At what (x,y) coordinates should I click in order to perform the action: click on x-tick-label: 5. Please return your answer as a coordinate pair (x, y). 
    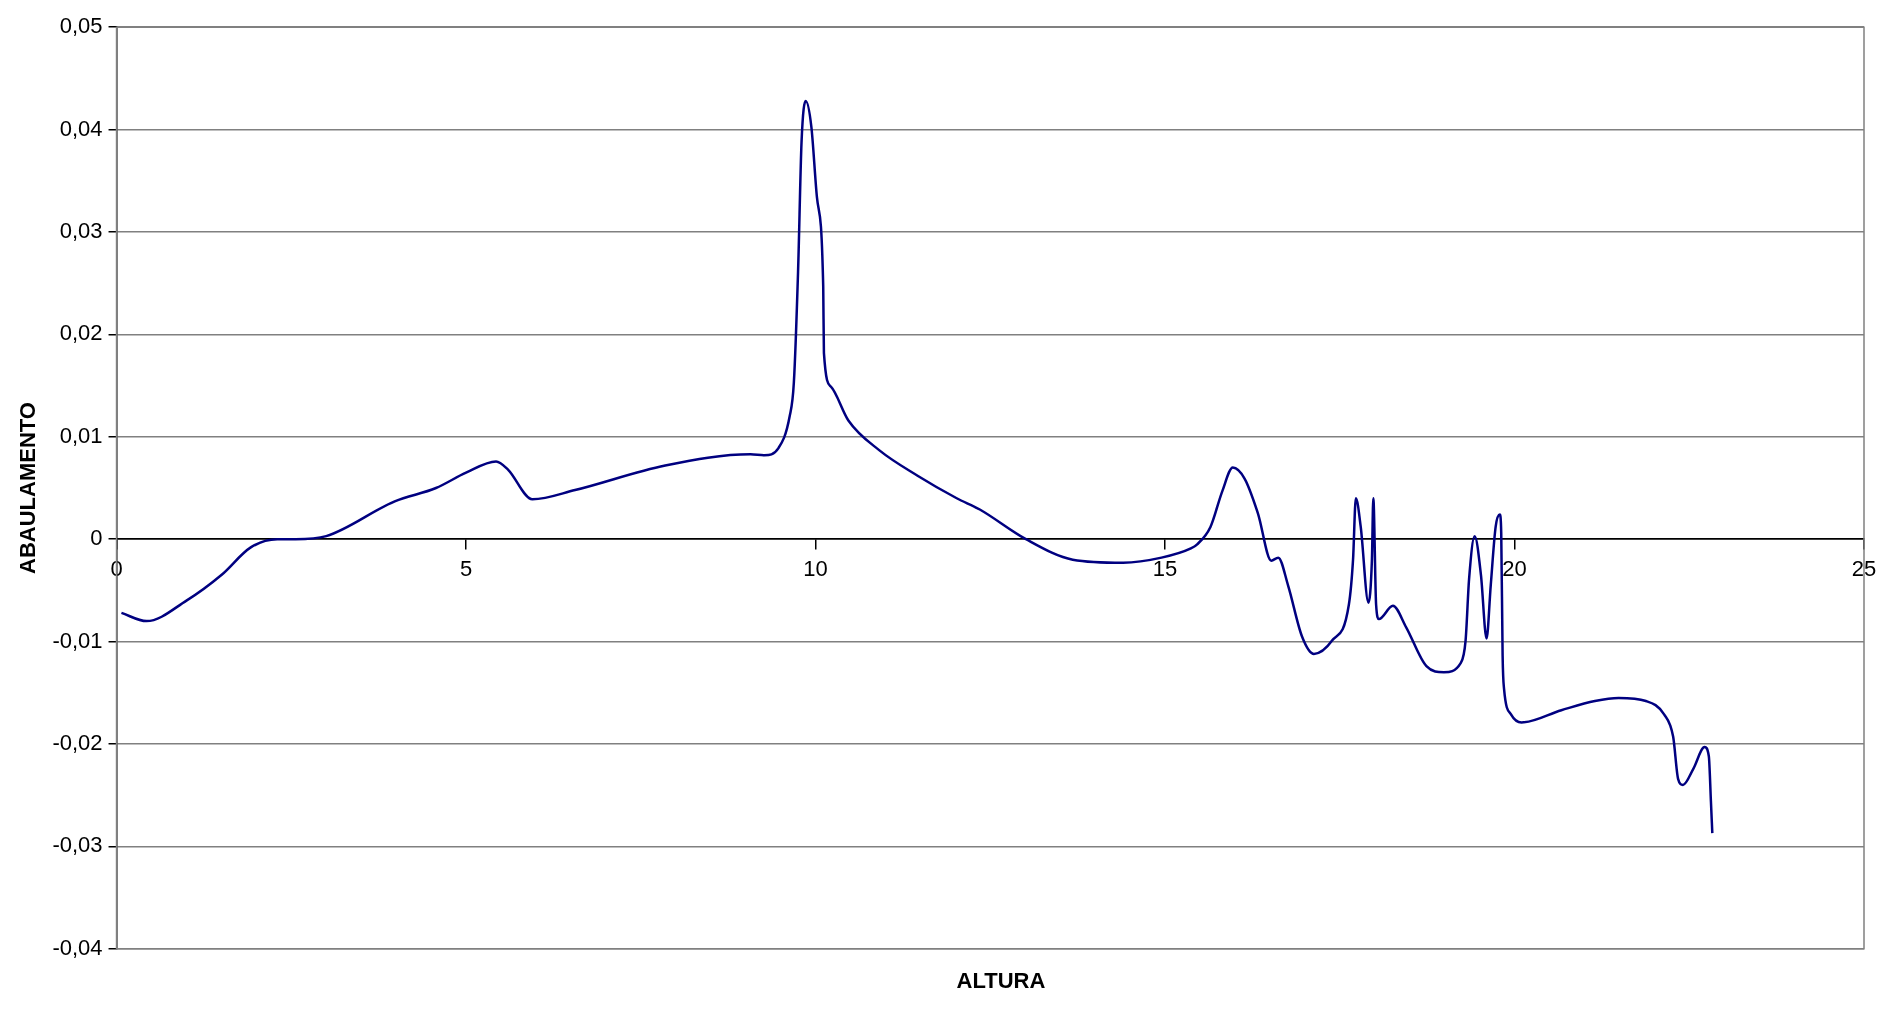
    Looking at the image, I should click on (466, 569).